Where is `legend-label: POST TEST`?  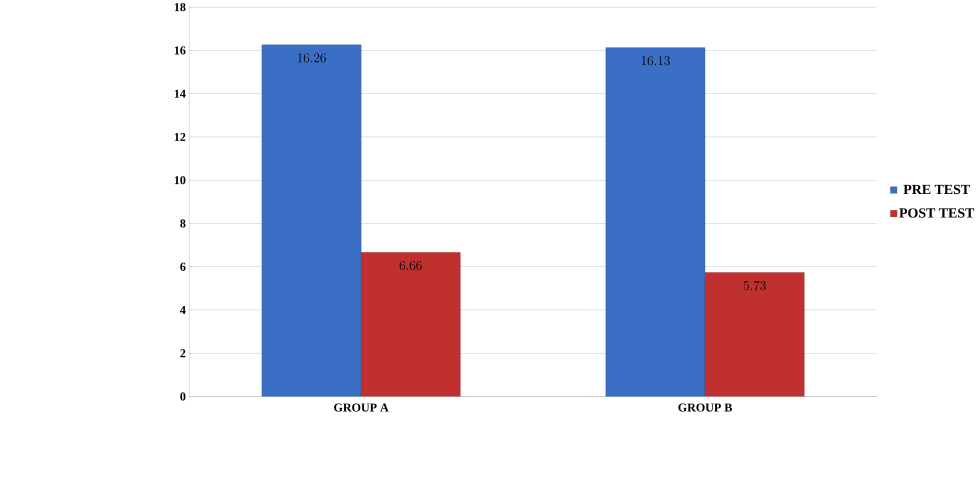
legend-label: POST TEST is located at coordinates (936, 213).